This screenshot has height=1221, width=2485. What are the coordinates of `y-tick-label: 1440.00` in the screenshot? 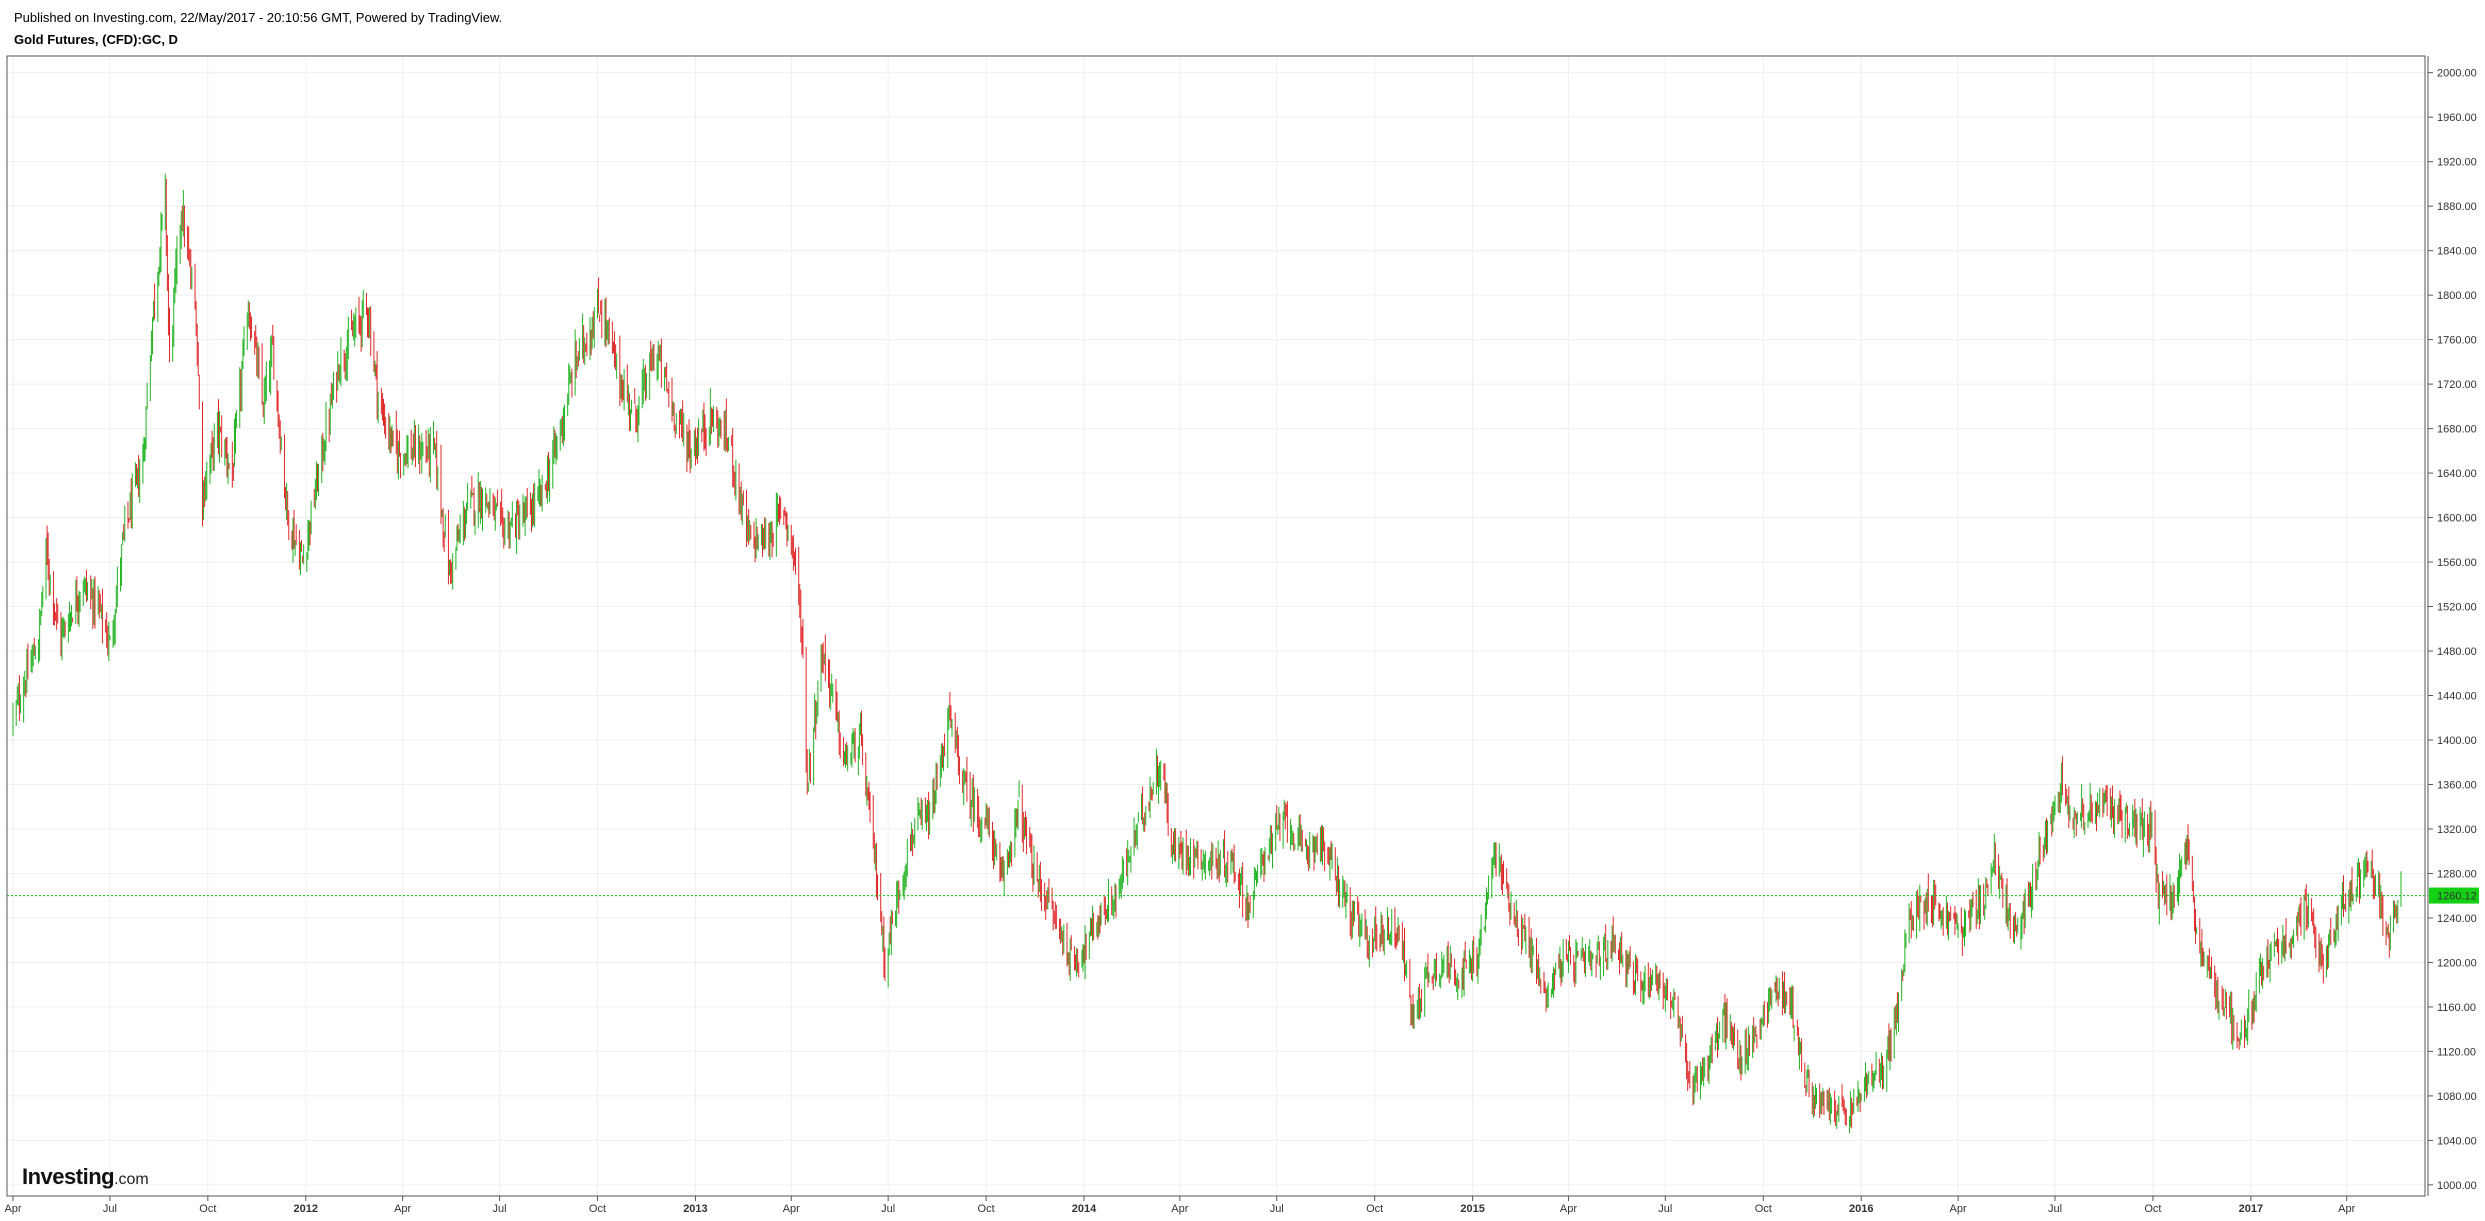 It's located at (2457, 697).